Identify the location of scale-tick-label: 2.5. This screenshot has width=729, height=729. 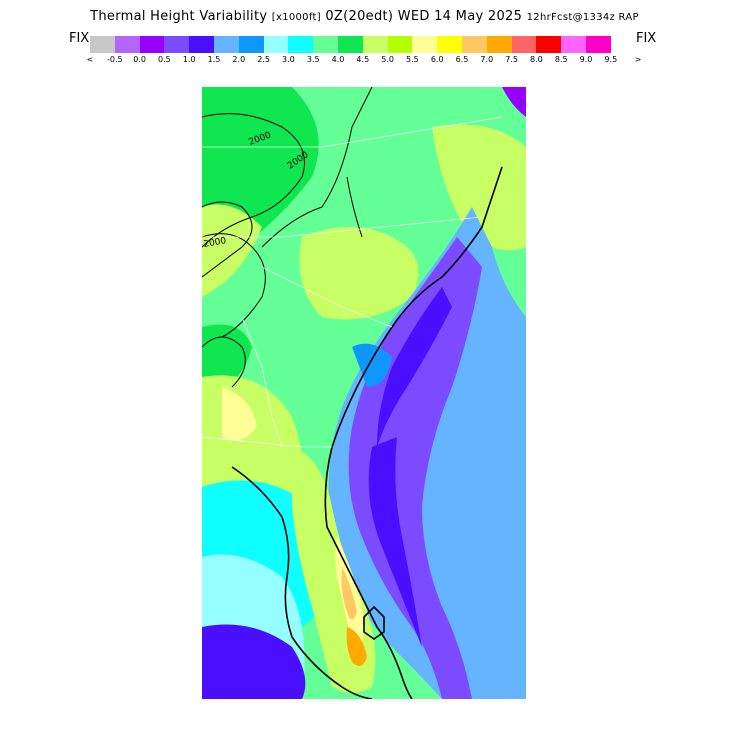
(263, 59).